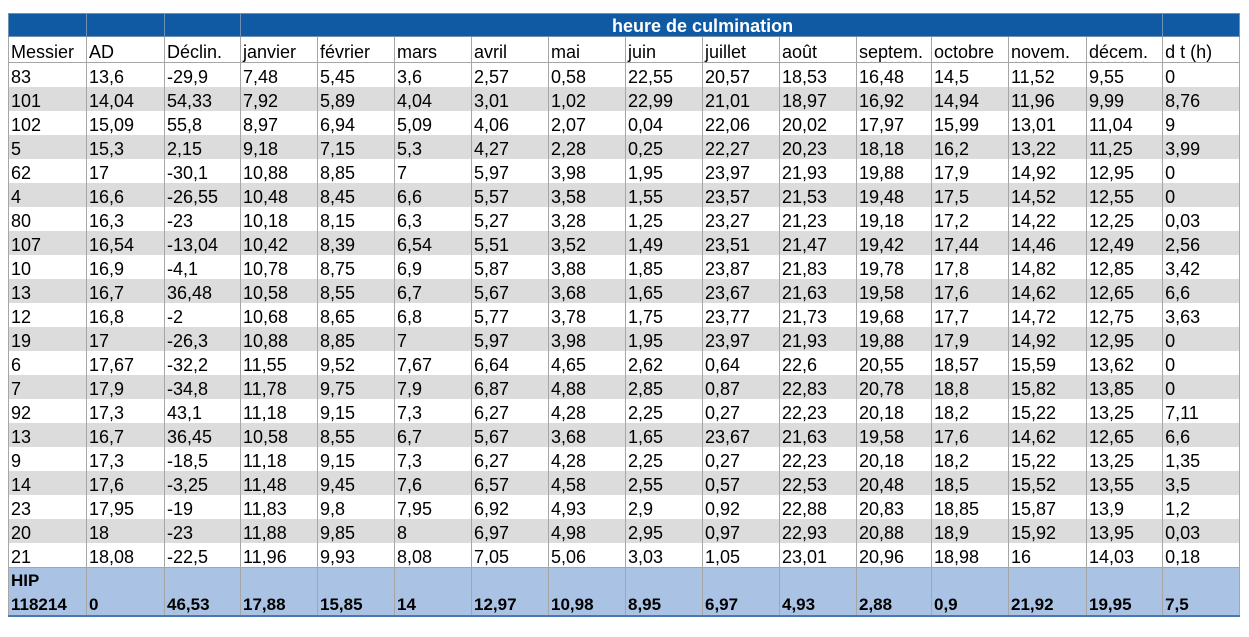 Image resolution: width=1249 pixels, height=637 pixels. I want to click on cell-novem: 16, so click(1047, 555).